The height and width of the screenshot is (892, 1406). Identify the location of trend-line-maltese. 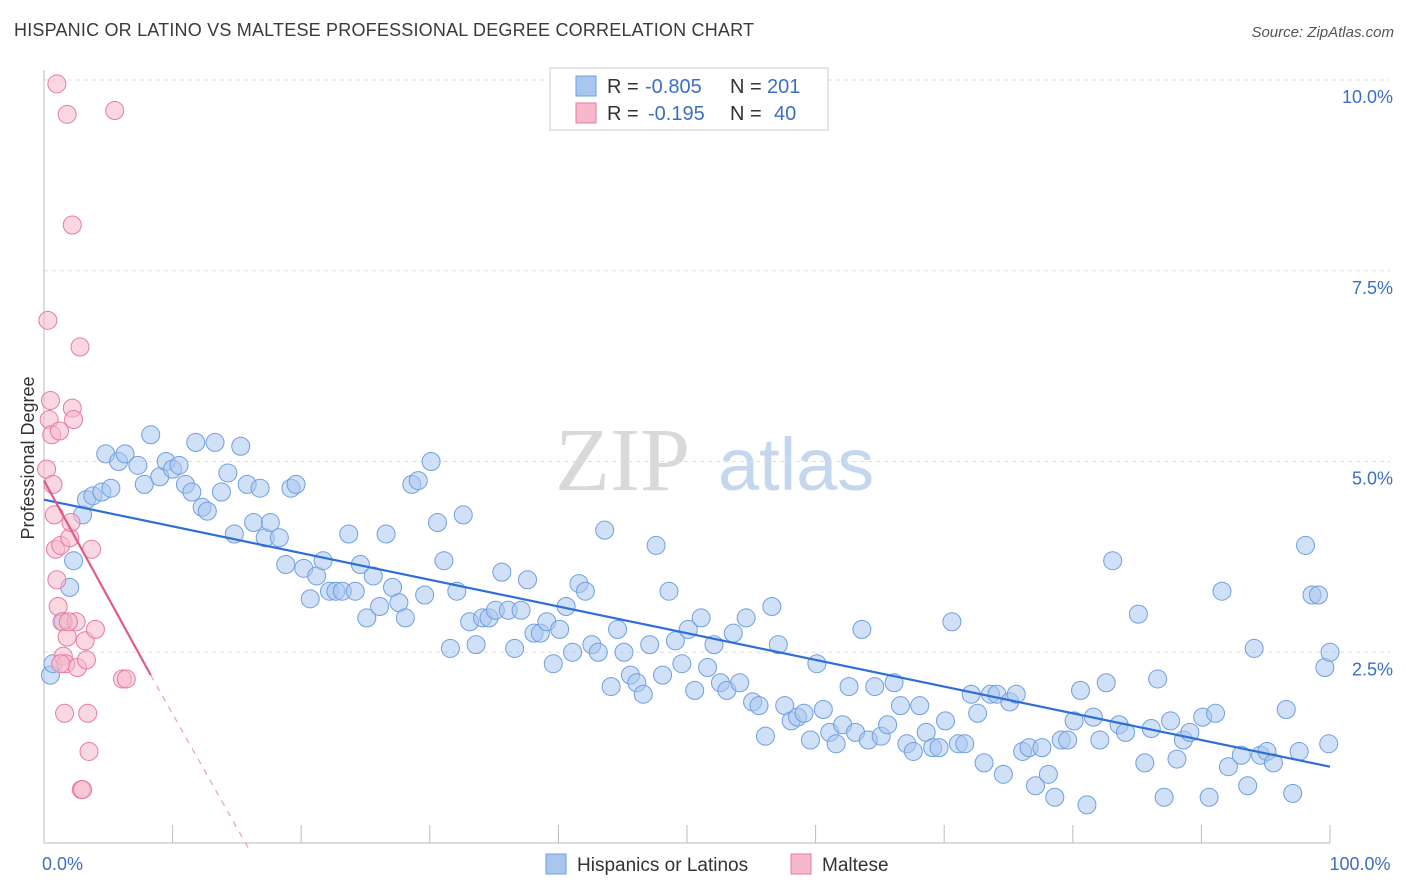
(97, 578).